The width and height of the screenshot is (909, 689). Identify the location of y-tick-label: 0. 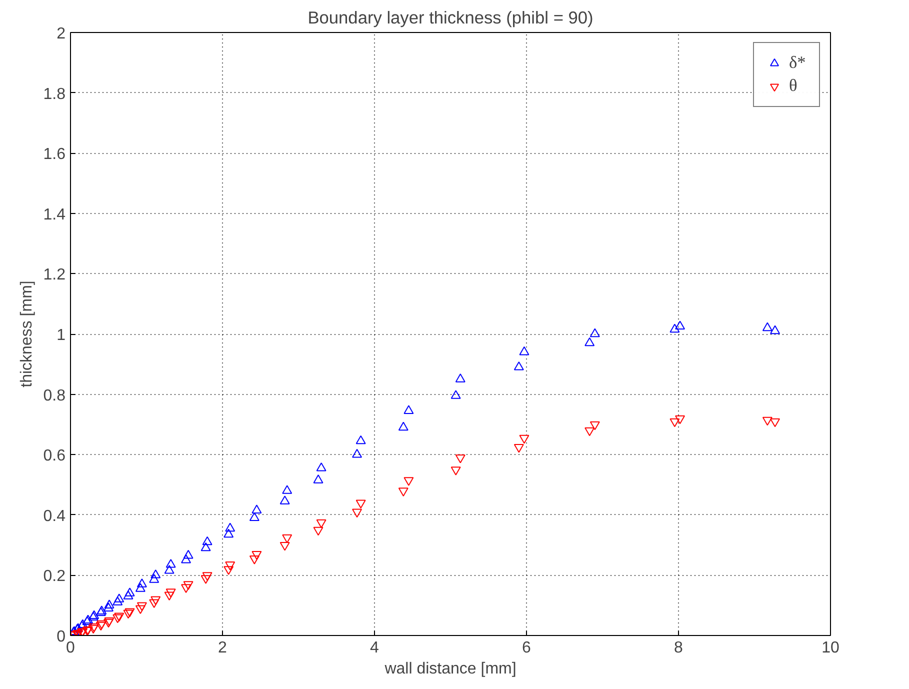
(61, 637).